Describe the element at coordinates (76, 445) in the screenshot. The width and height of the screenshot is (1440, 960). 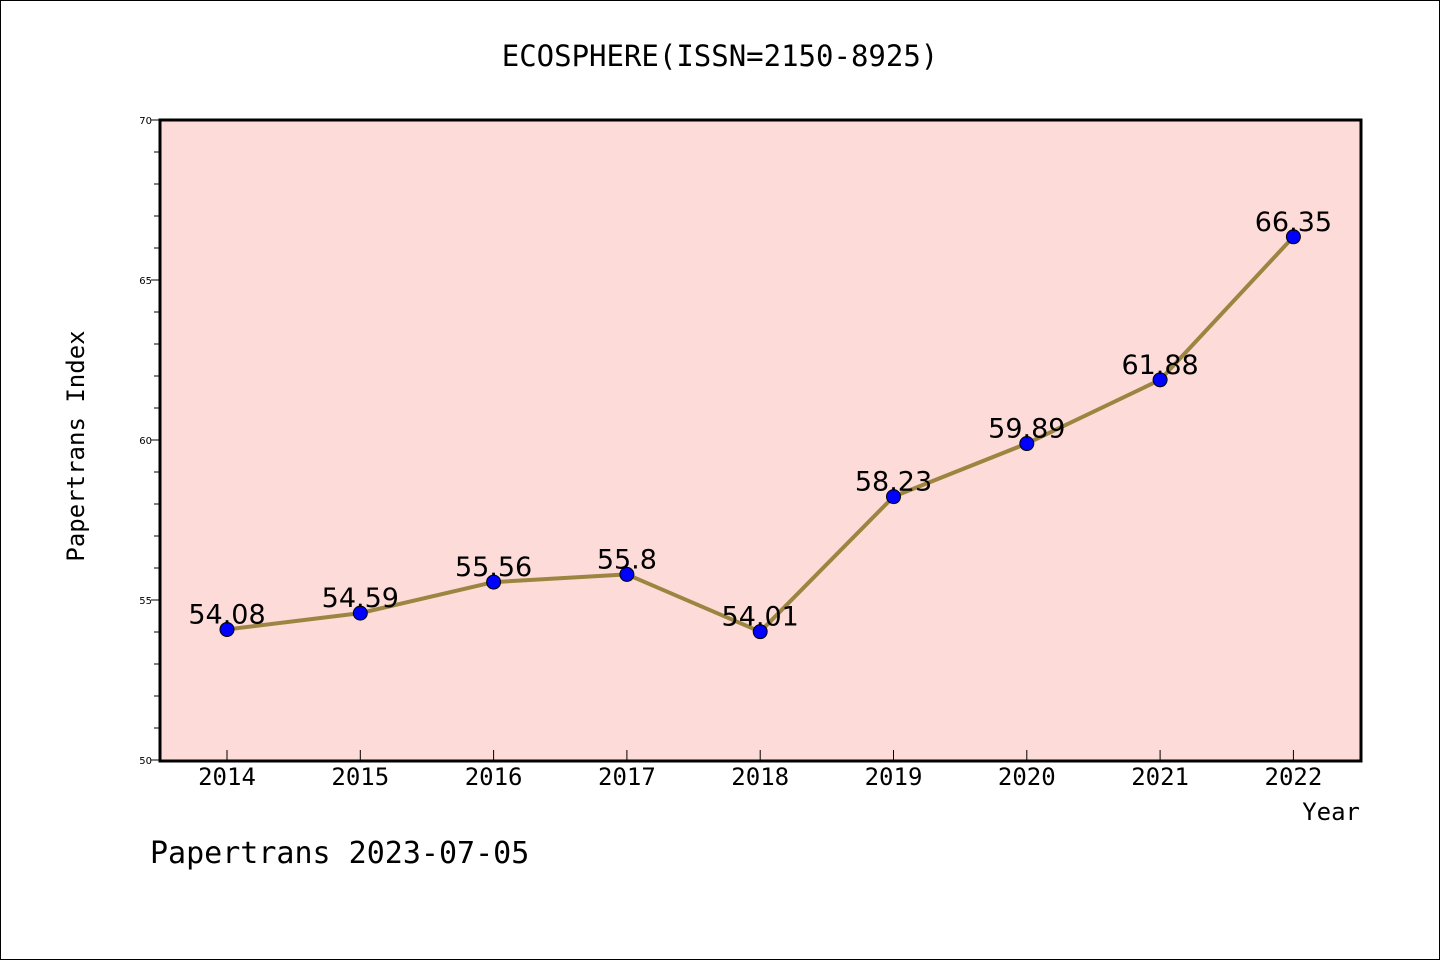
I see `y-axis-label: Papertrans Index` at that location.